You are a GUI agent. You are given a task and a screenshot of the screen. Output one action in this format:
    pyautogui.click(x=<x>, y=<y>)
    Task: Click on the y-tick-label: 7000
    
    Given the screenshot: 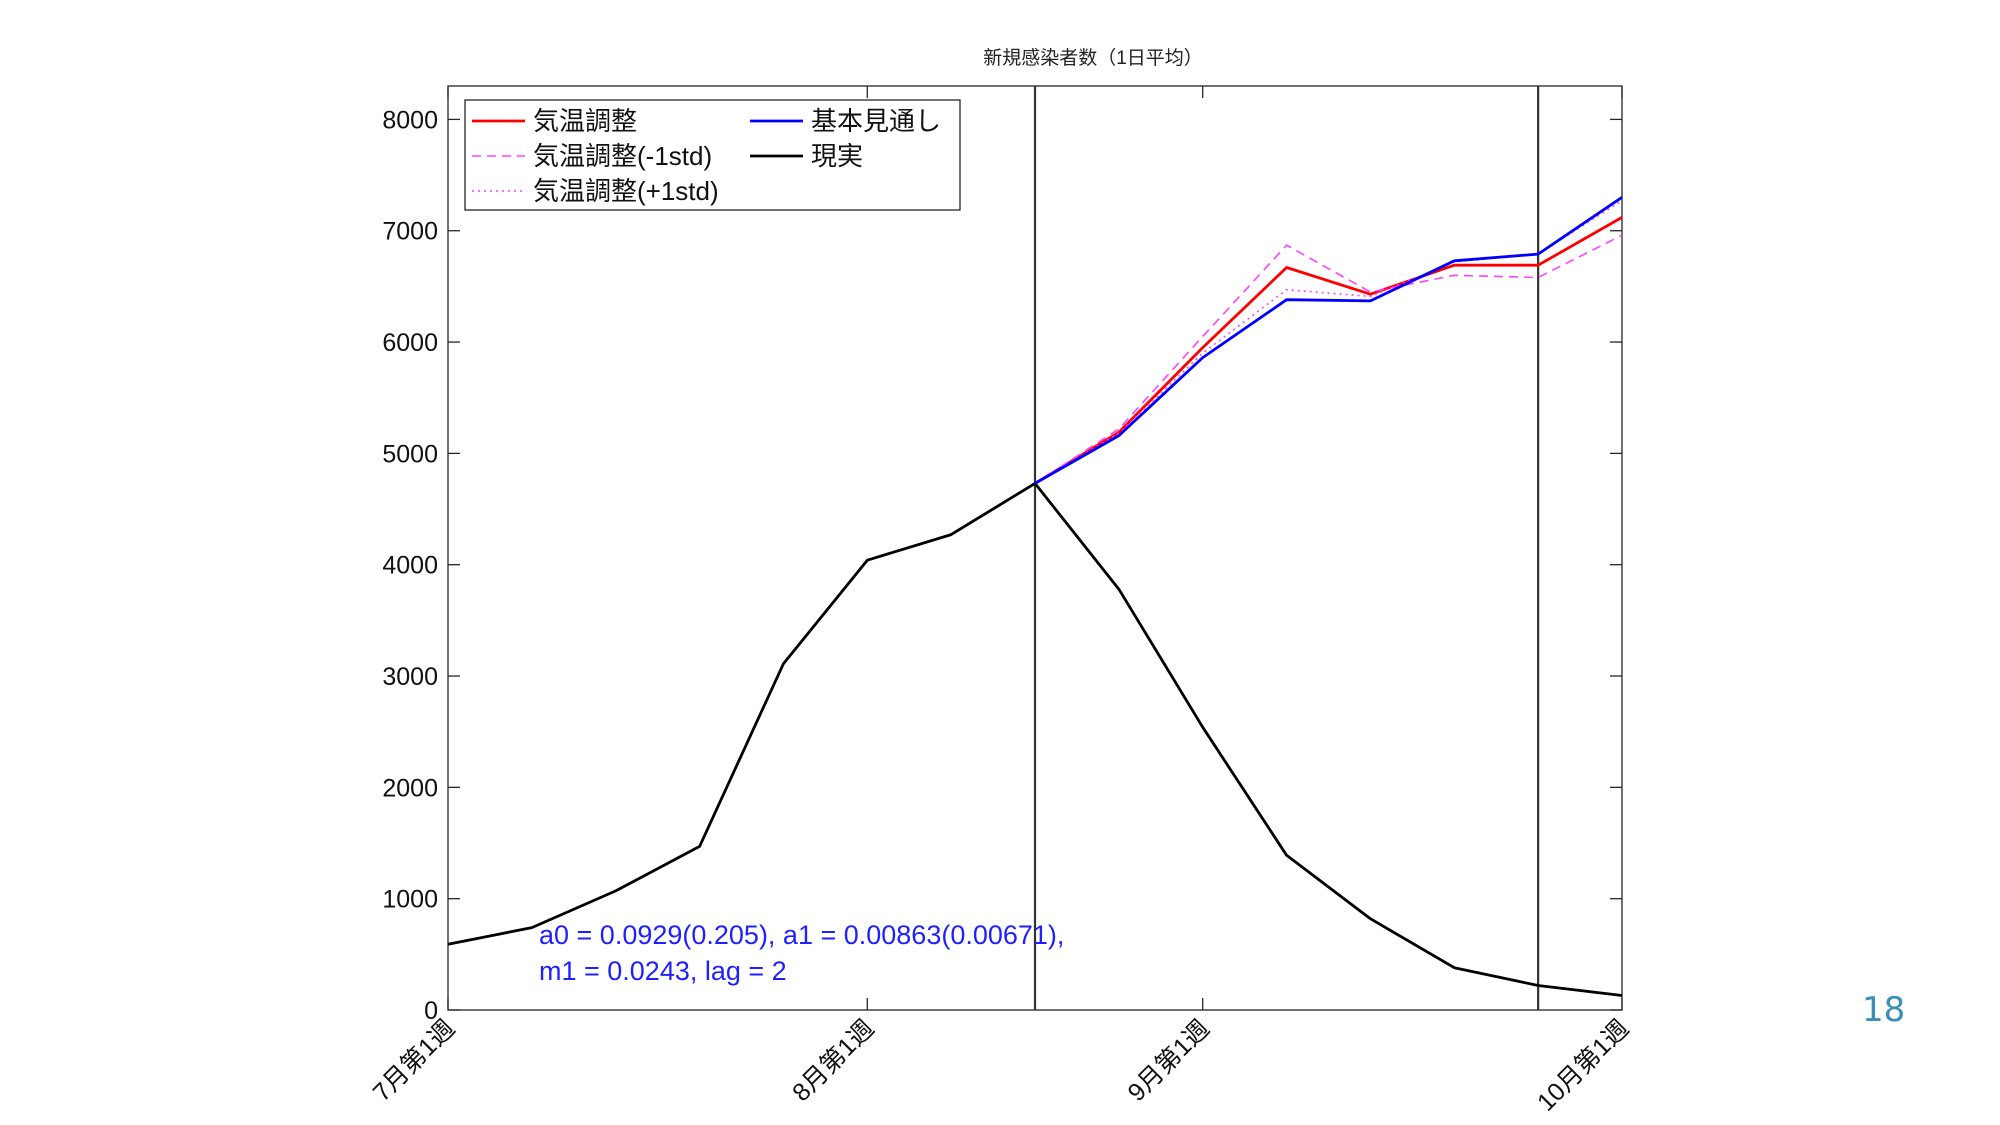 What is the action you would take?
    pyautogui.click(x=410, y=232)
    